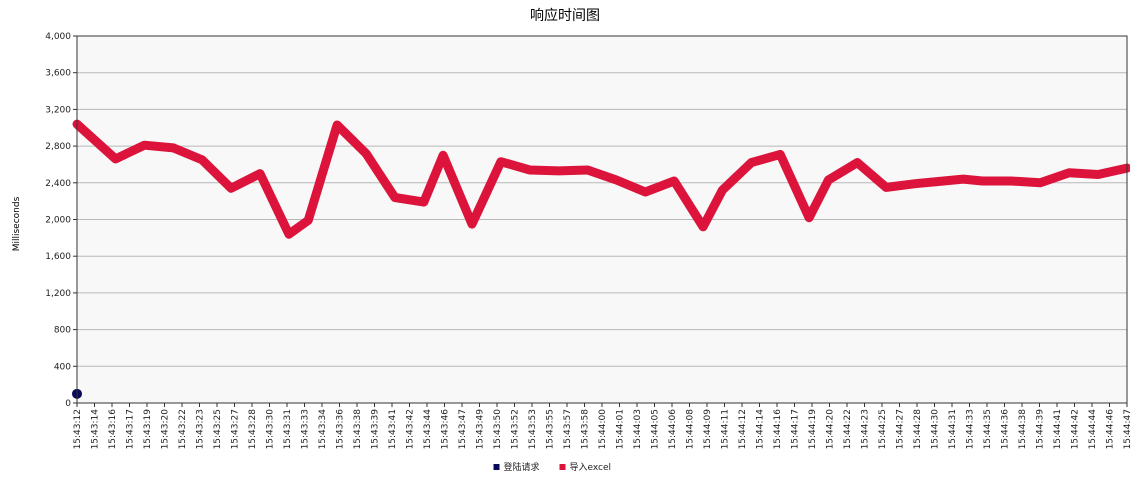 The height and width of the screenshot is (485, 1130). Describe the element at coordinates (498, 429) in the screenshot. I see `x-tick-label: 15:43:50` at that location.